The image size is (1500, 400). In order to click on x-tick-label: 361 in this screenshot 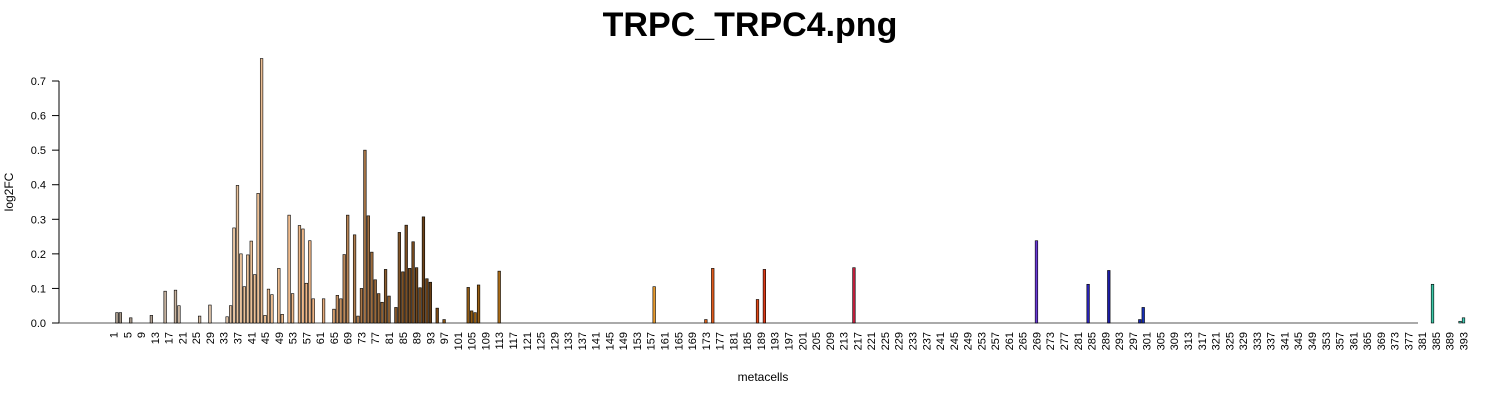, I will do `click(1354, 341)`.